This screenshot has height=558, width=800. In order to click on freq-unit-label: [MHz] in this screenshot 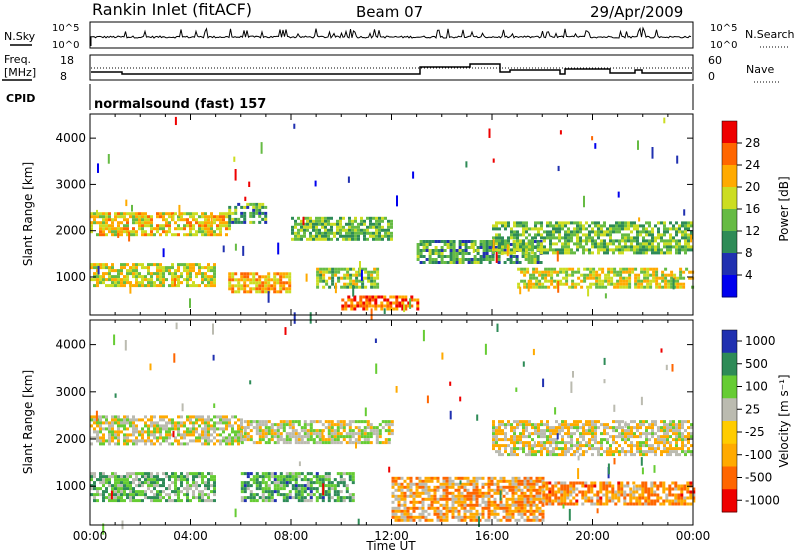, I will do `click(20, 72)`.